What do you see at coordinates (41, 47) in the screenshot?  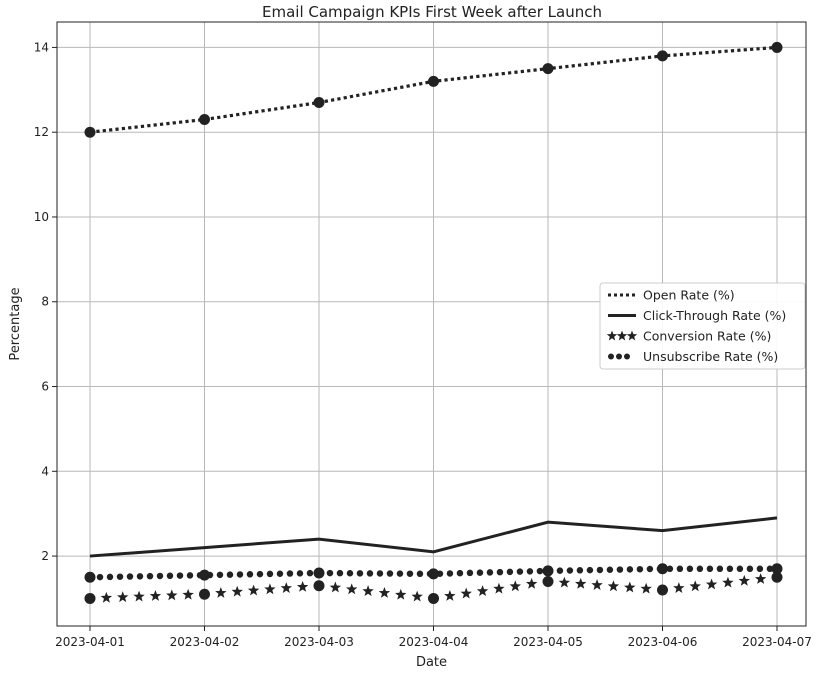 I see `y-tick-label: 14` at bounding box center [41, 47].